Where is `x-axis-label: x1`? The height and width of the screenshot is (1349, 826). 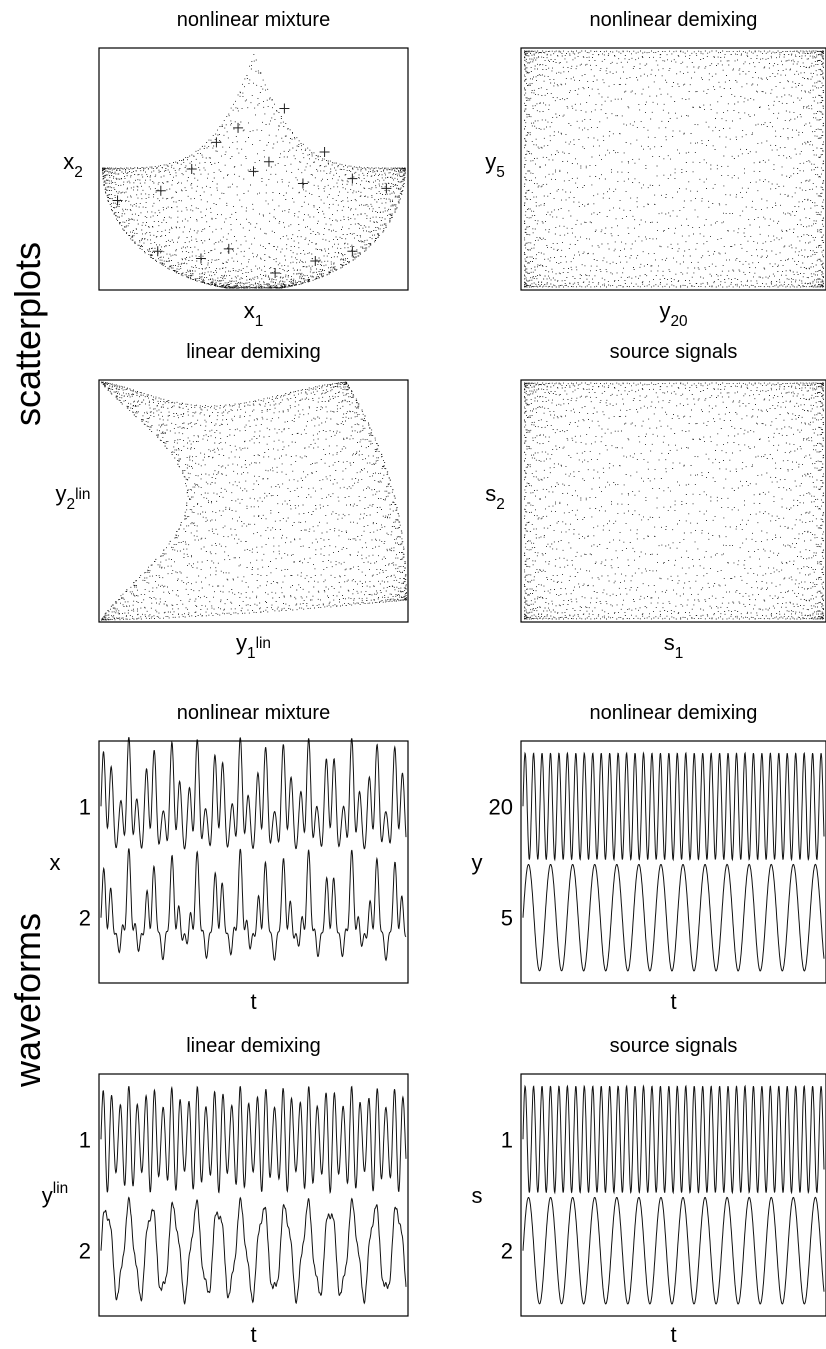
x-axis-label: x1 is located at coordinates (254, 314).